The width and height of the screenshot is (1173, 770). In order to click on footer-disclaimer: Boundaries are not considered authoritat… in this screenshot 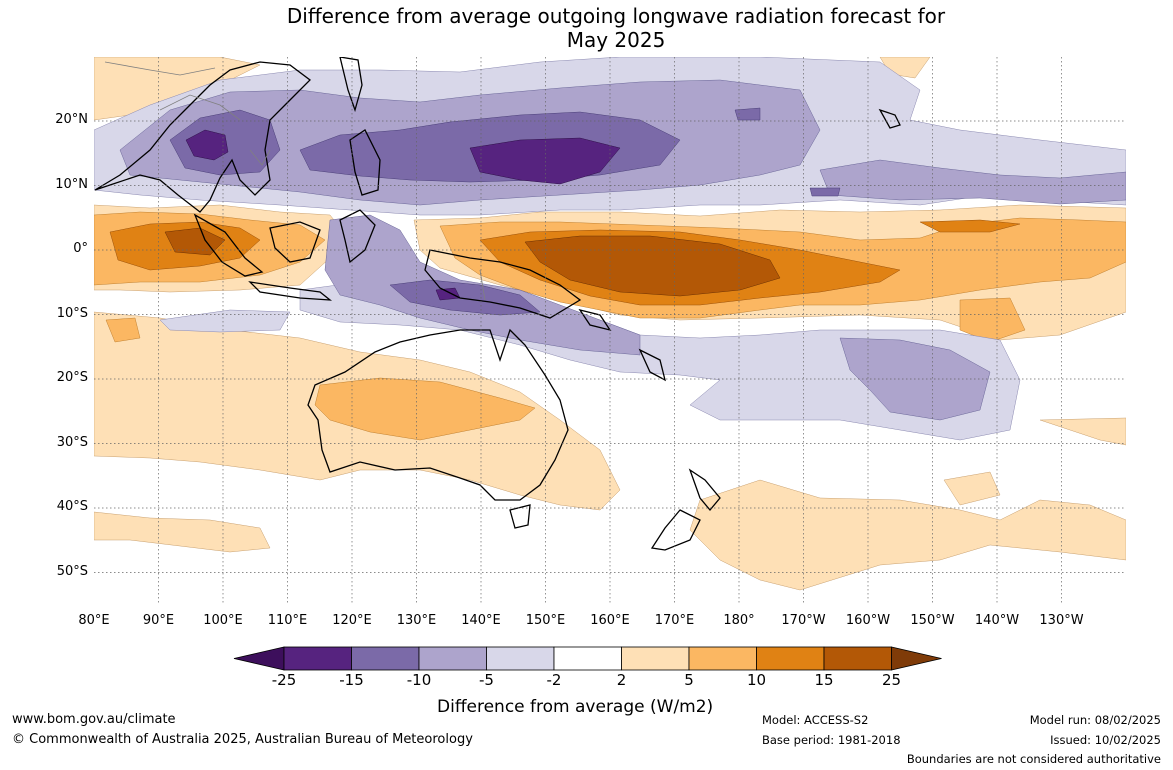, I will do `click(1033, 759)`.